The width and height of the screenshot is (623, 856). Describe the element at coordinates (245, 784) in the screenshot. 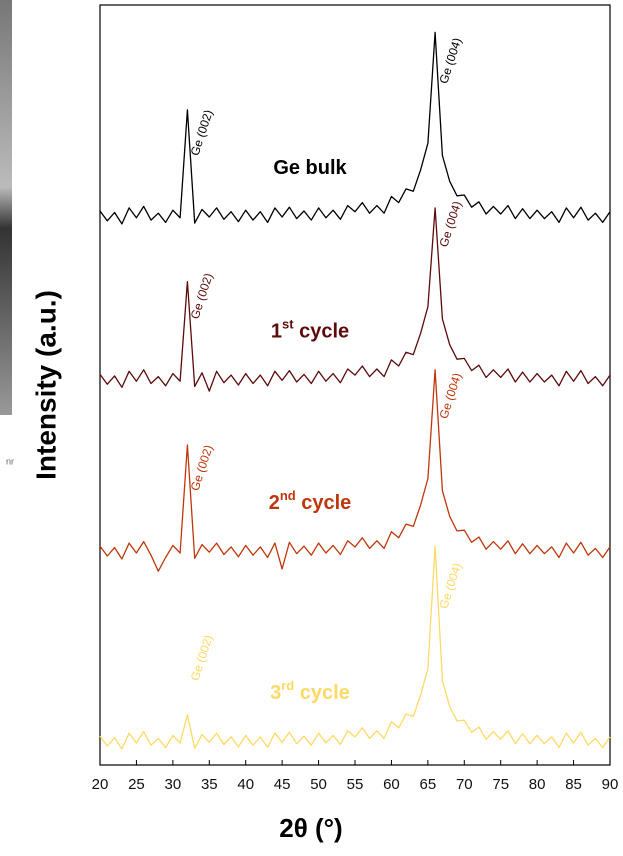

I see `x-tick-label: 40` at that location.